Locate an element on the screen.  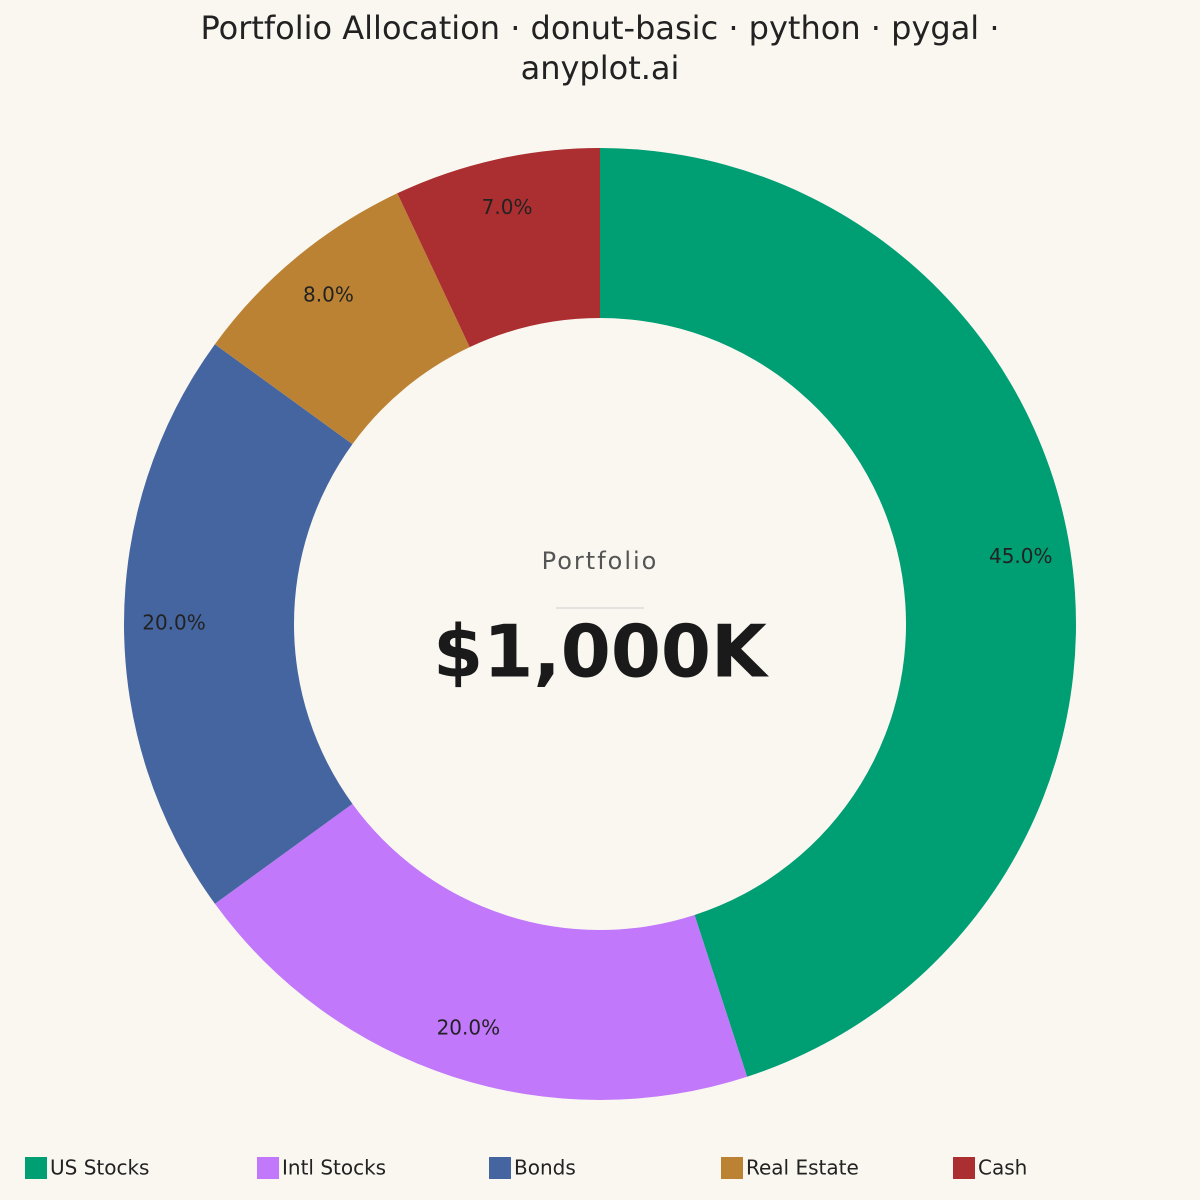
value-label: 7.0% is located at coordinates (507, 207).